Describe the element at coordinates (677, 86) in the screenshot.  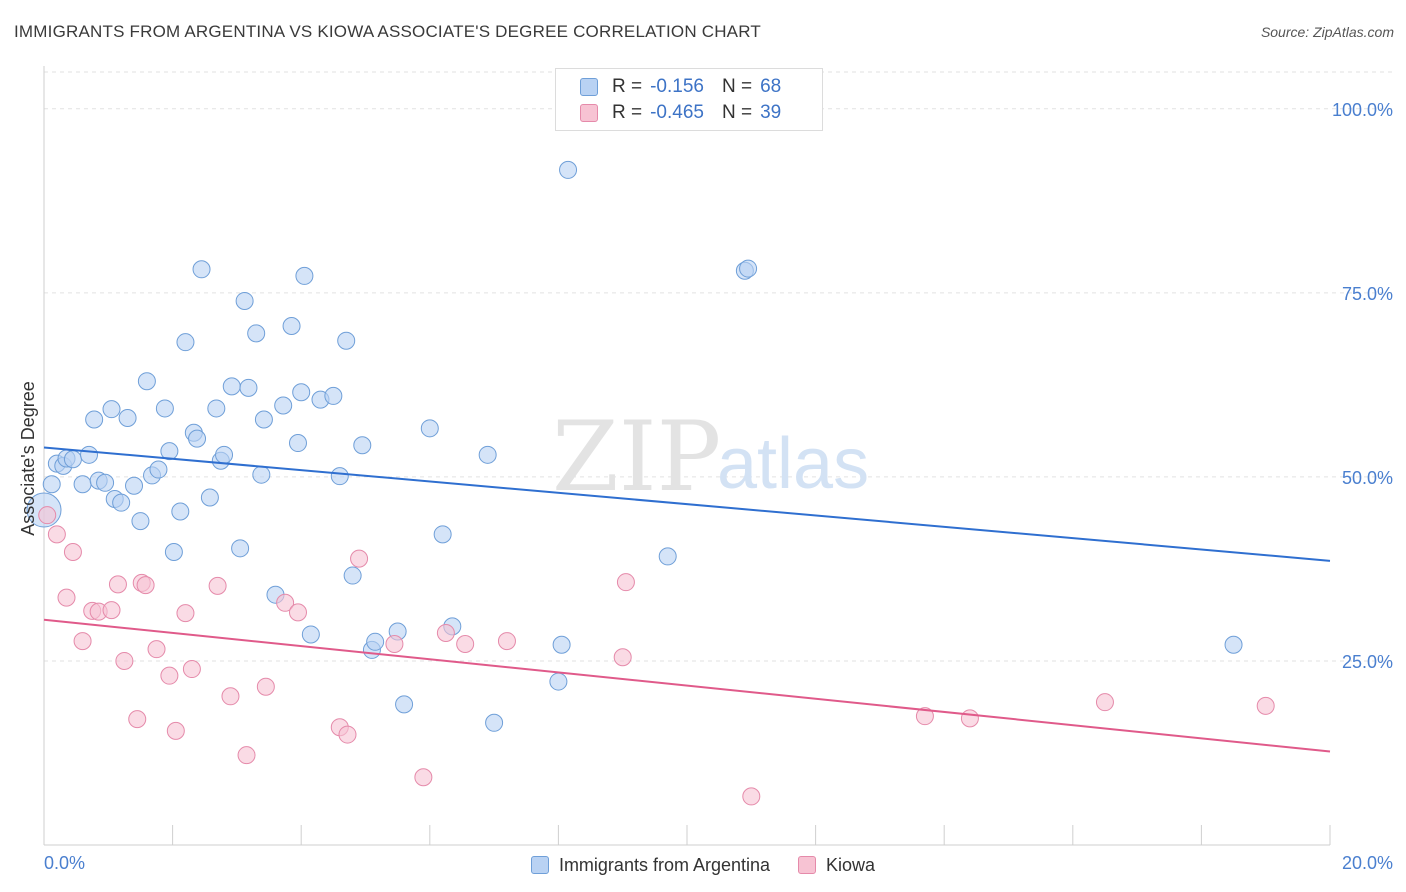
I see `legend-r-value-argentina: -0.156` at that location.